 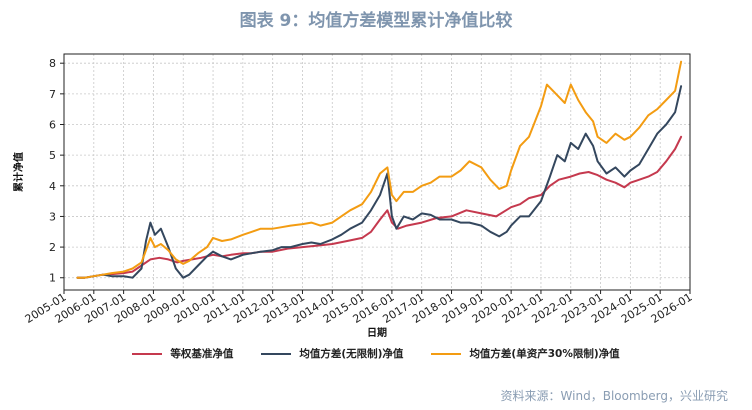 I want to click on y-tick-label: 3, so click(x=52, y=216).